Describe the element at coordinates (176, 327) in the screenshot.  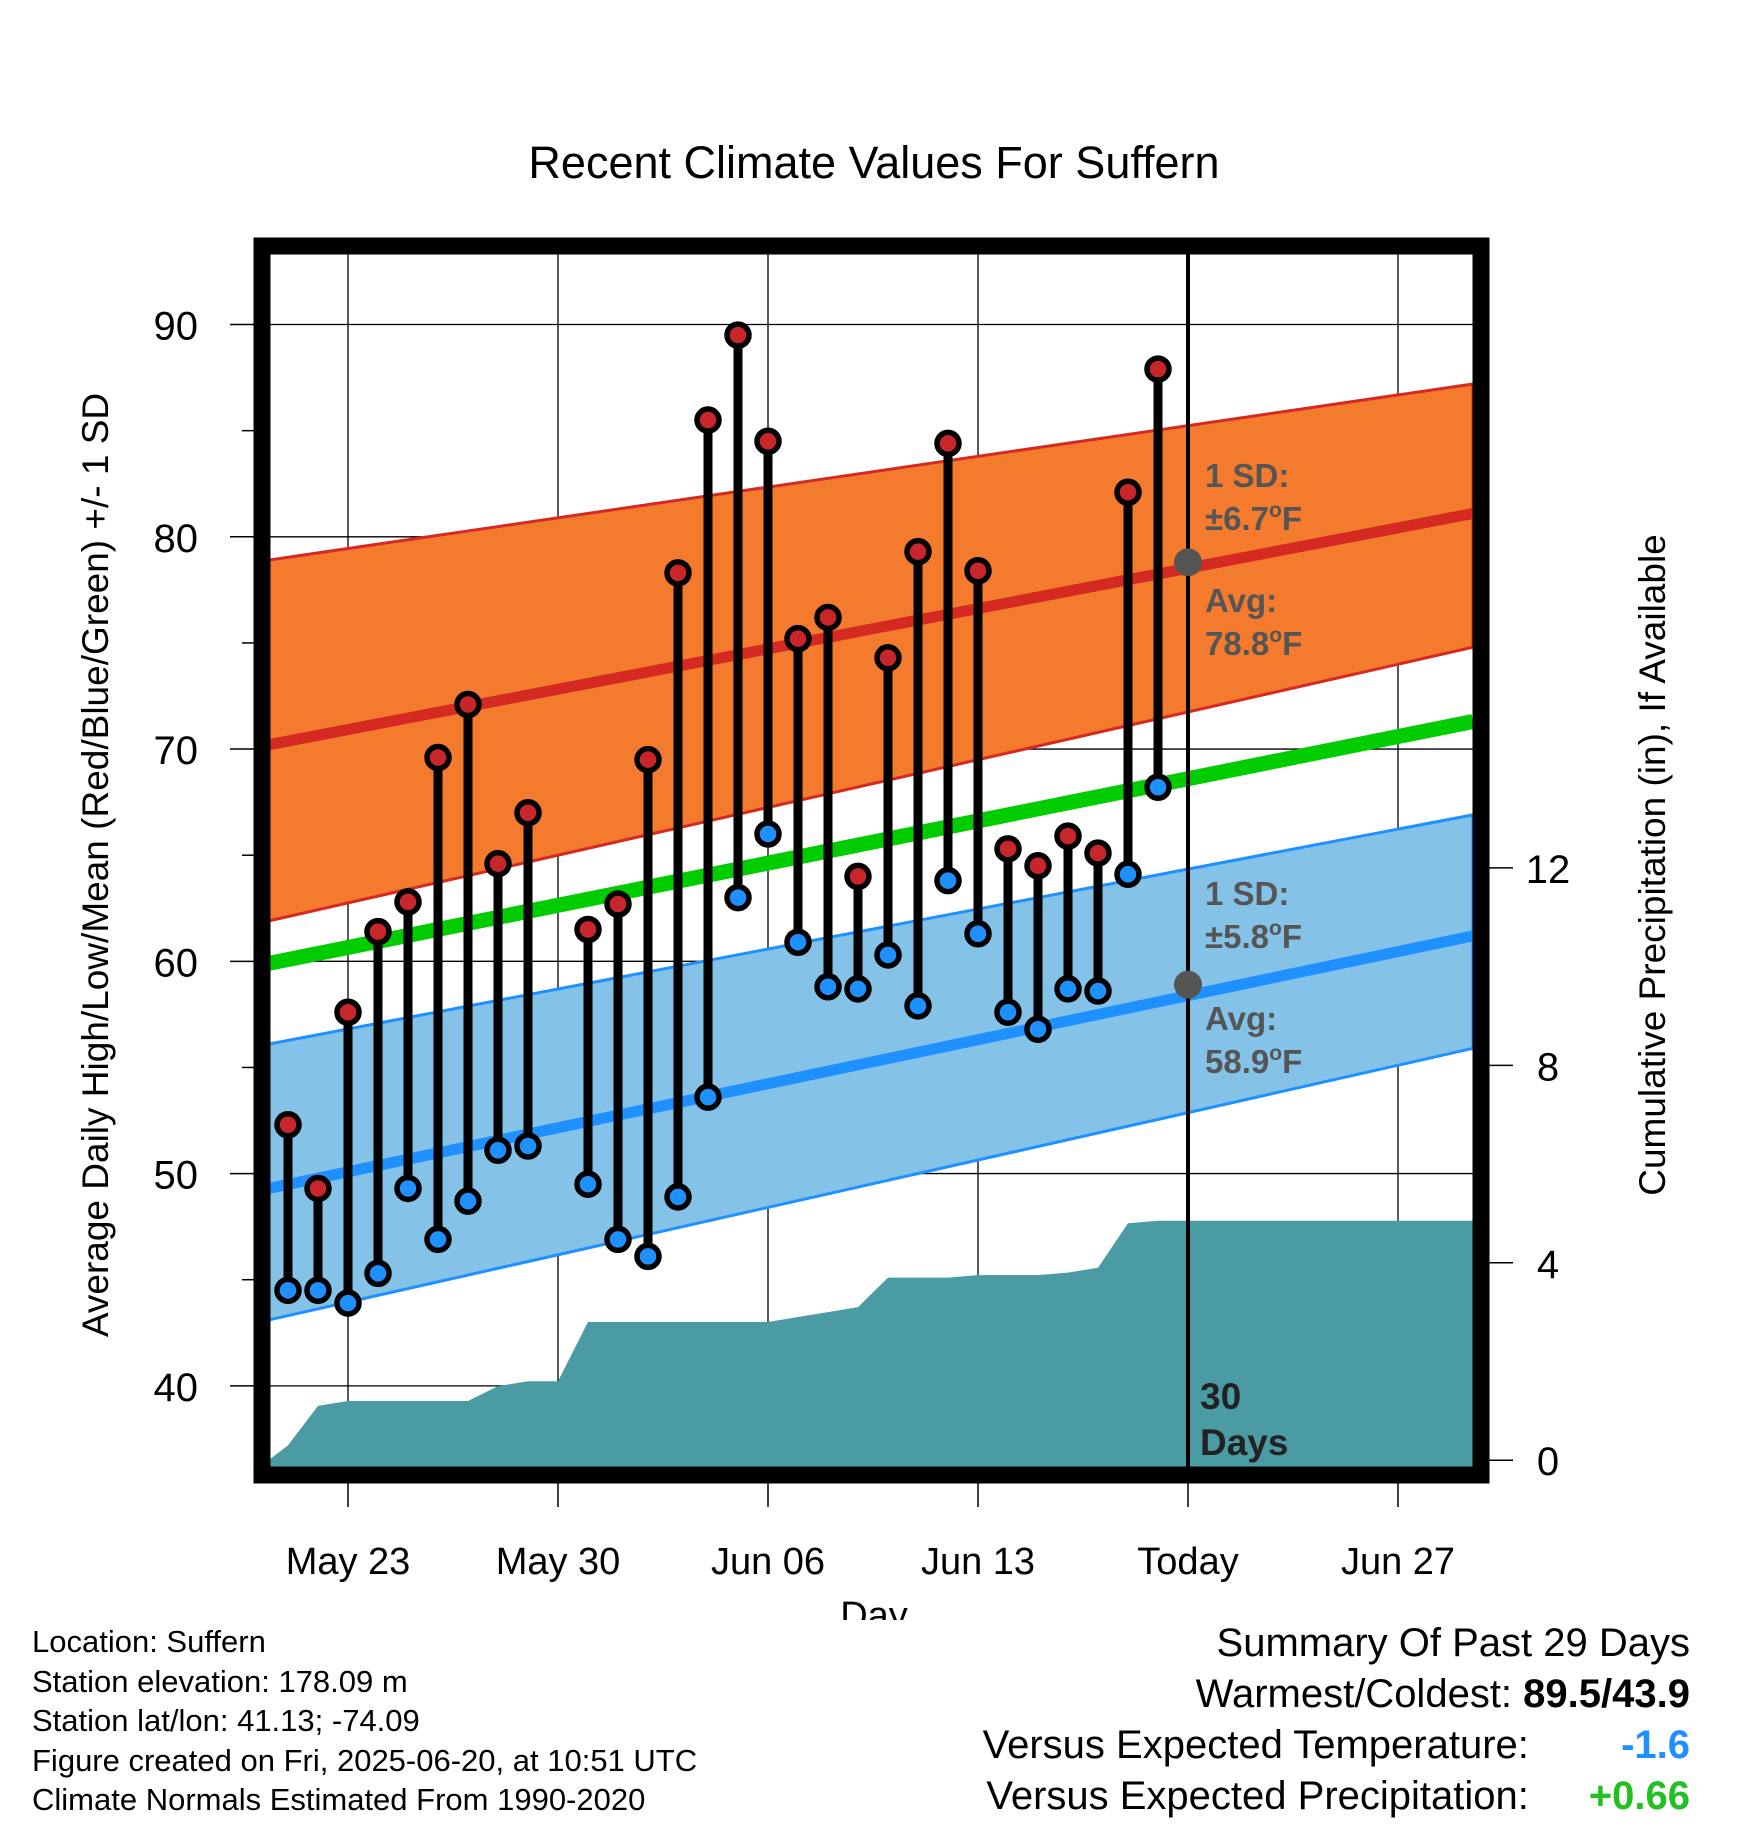
I see `y-tick-label: 90` at that location.